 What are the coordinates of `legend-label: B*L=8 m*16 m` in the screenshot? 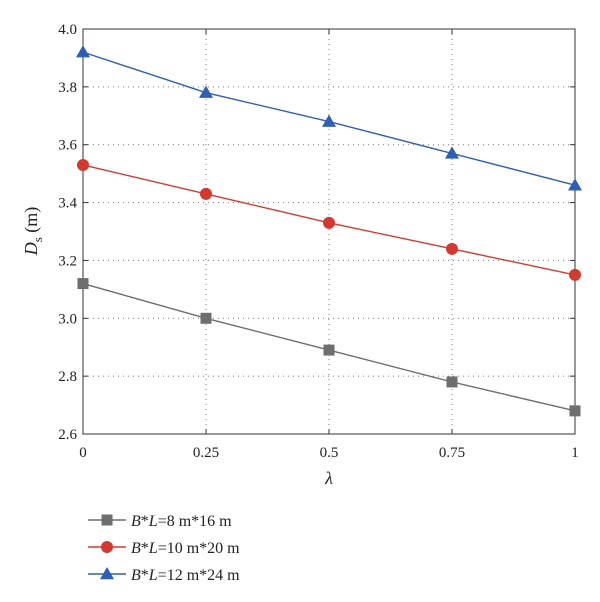 It's located at (181, 521).